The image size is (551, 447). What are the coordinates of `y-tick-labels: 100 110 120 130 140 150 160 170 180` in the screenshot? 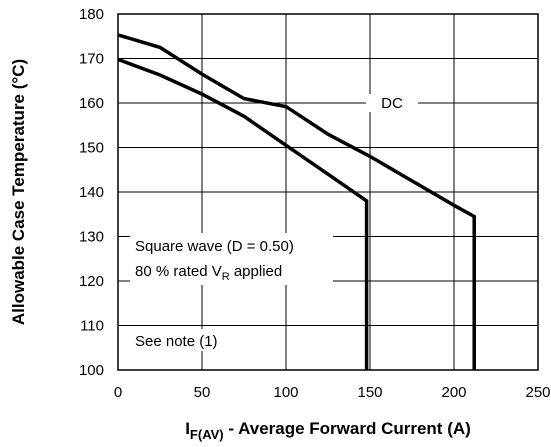 It's located at (91, 192).